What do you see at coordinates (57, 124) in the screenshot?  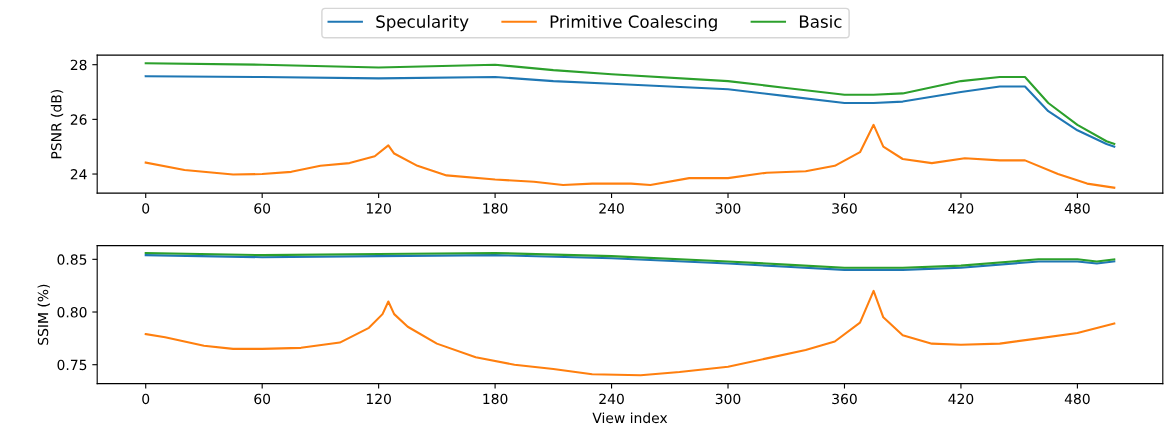 I see `y-axis-title: PSNR (dB)` at bounding box center [57, 124].